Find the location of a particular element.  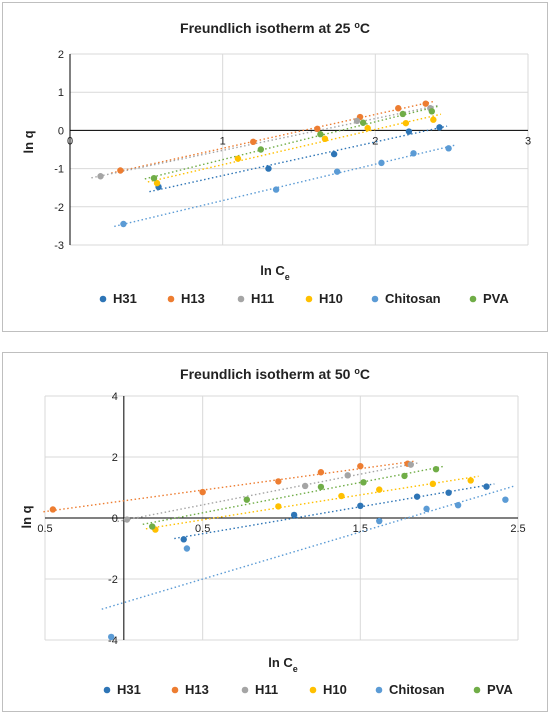

y-tick-label: 4 is located at coordinates (115, 397).